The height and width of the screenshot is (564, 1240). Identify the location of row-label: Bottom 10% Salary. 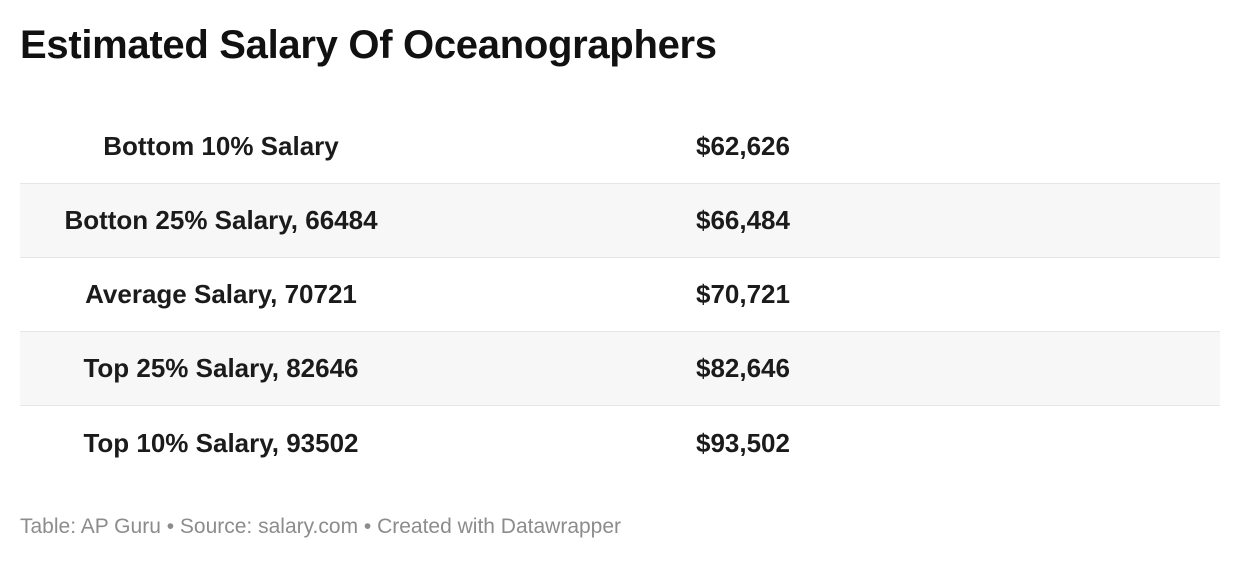
(221, 146).